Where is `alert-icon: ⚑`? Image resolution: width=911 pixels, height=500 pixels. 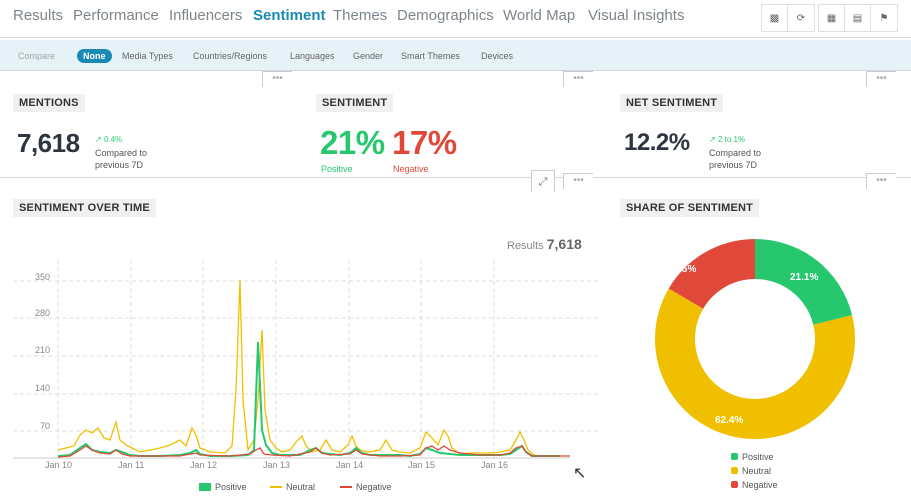 alert-icon: ⚑ is located at coordinates (884, 18).